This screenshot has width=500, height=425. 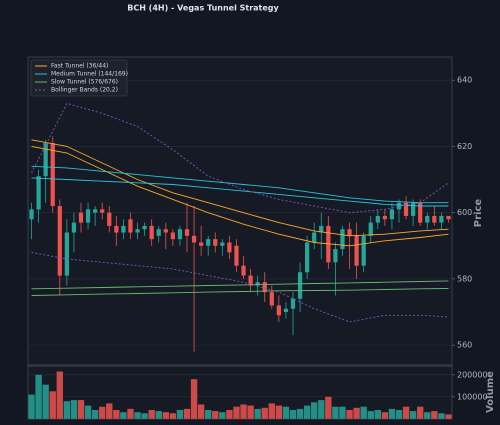 I want to click on volume-panel, so click(x=240, y=392).